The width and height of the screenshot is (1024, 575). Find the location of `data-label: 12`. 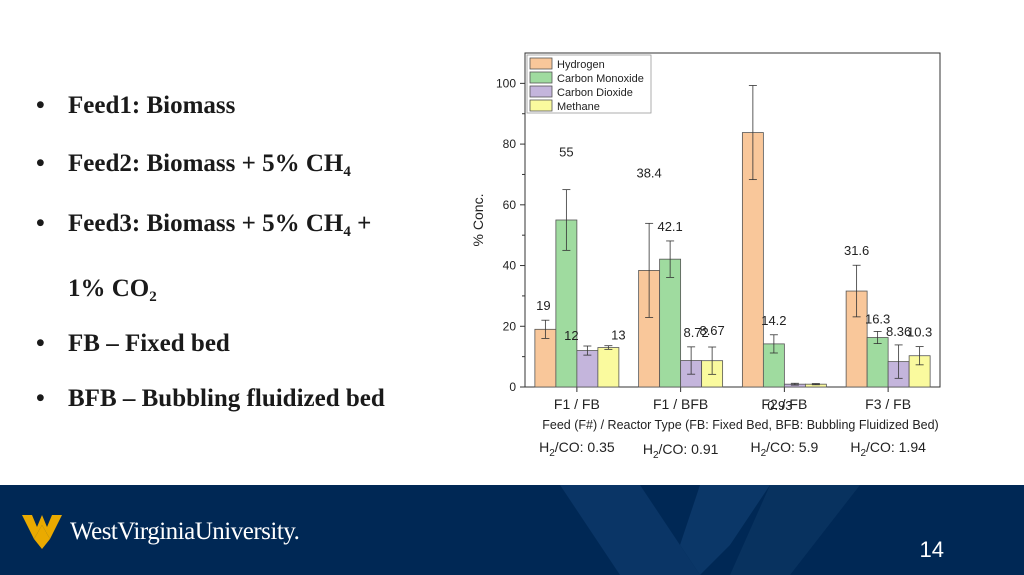

data-label: 12 is located at coordinates (571, 335).